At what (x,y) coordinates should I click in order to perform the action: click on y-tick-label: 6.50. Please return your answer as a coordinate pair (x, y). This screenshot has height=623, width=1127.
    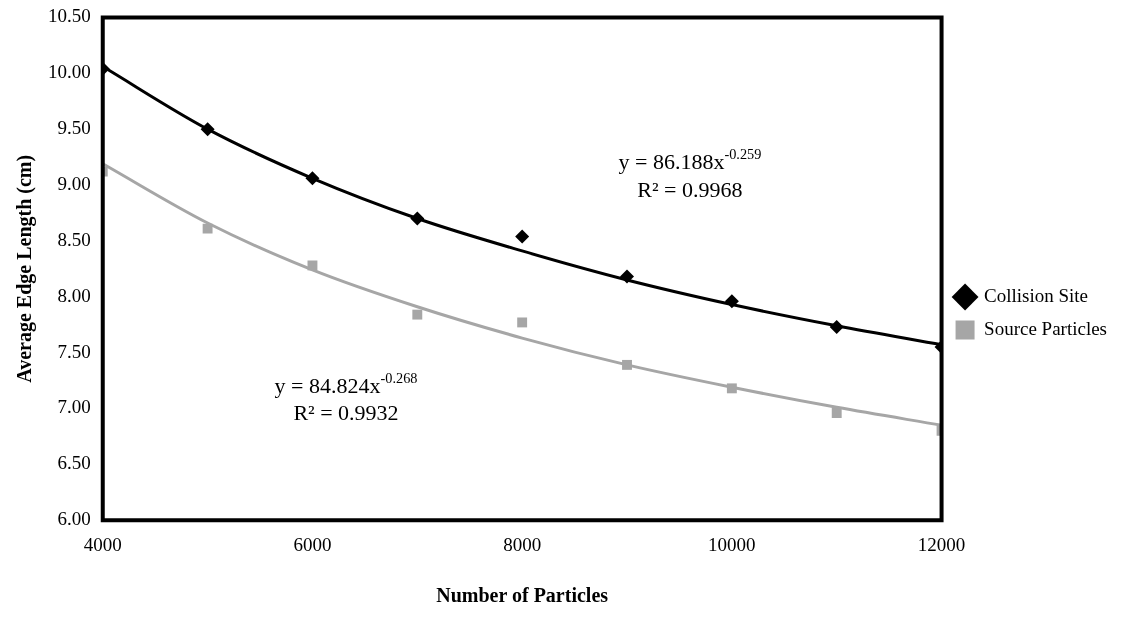
    Looking at the image, I should click on (74, 463).